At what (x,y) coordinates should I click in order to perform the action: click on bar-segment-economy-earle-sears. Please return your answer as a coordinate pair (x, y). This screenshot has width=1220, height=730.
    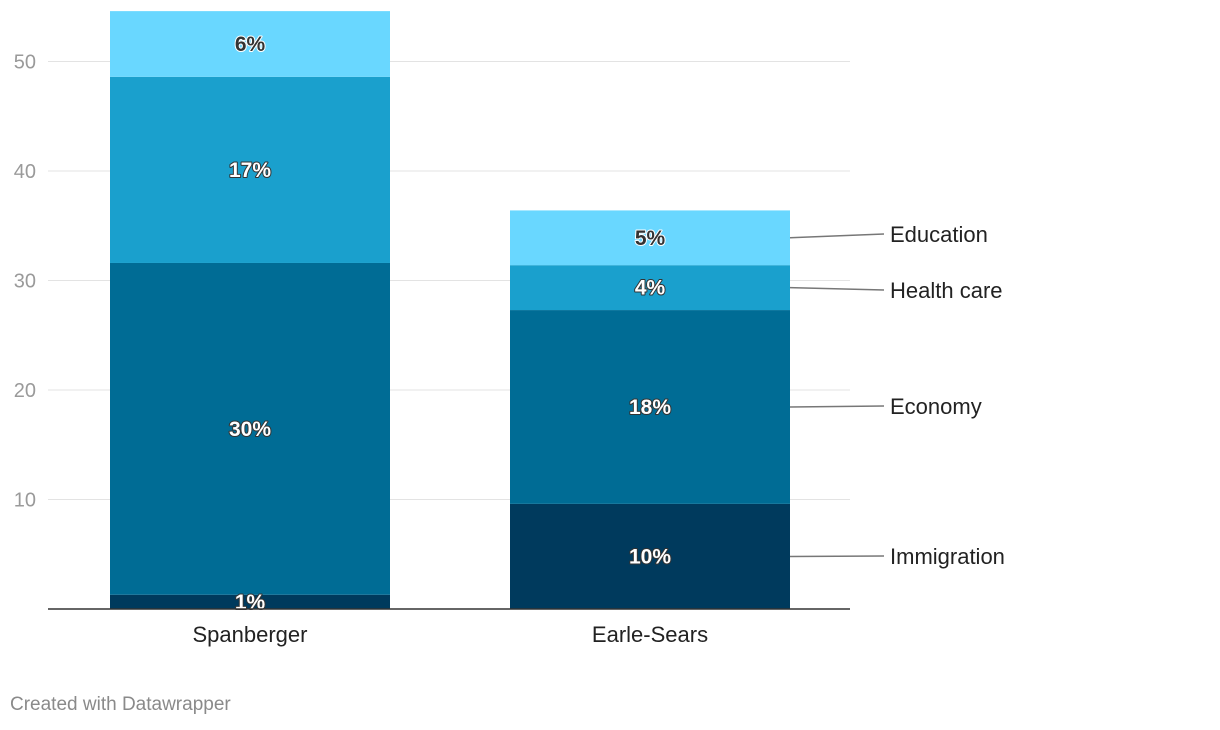
    Looking at the image, I should click on (650, 407).